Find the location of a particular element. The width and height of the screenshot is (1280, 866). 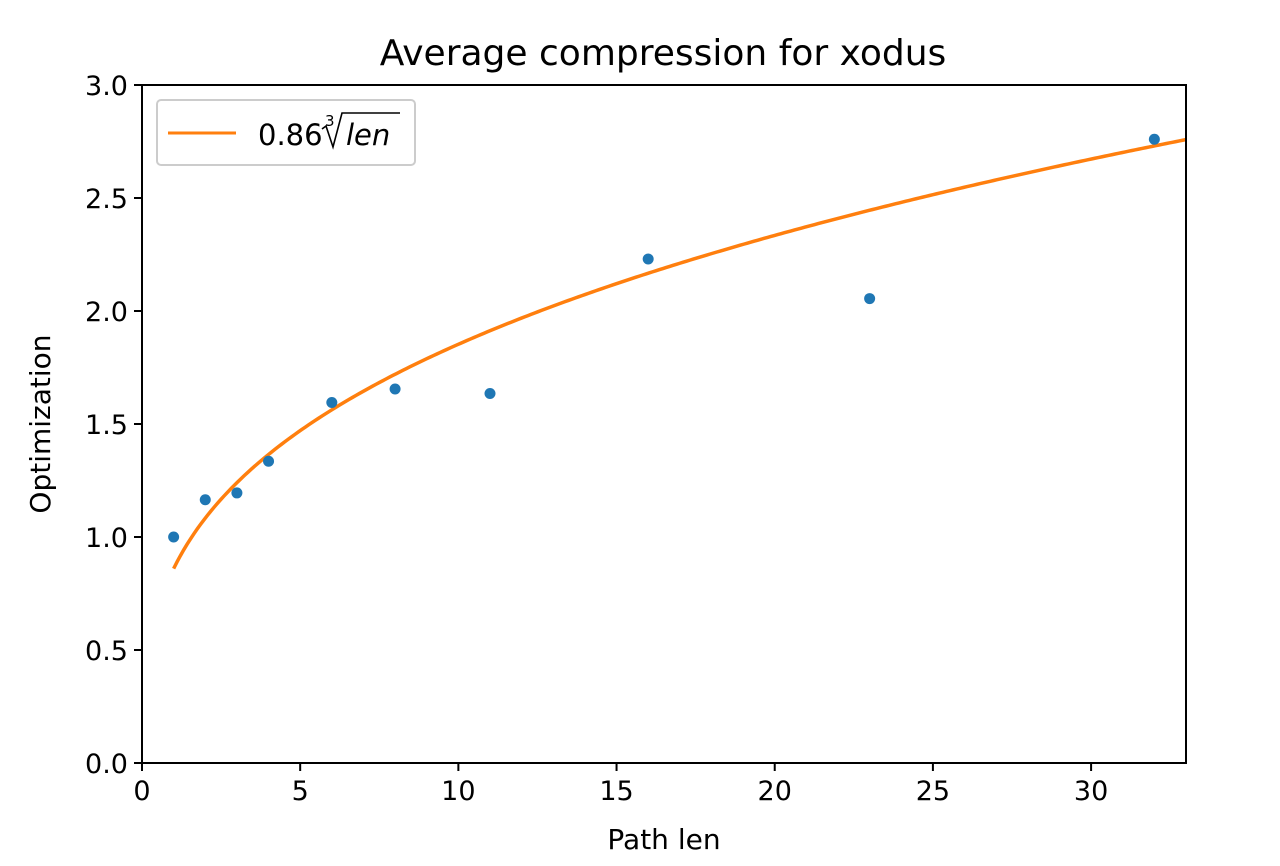

legend-radical-sign is located at coordinates (360, 131).